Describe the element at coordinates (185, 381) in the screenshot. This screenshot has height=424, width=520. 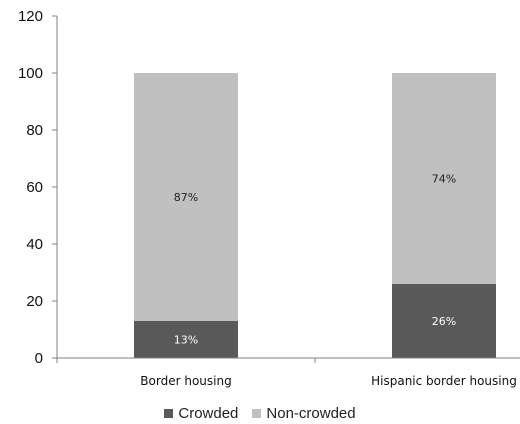
I see `x-category-label: Border housing` at that location.